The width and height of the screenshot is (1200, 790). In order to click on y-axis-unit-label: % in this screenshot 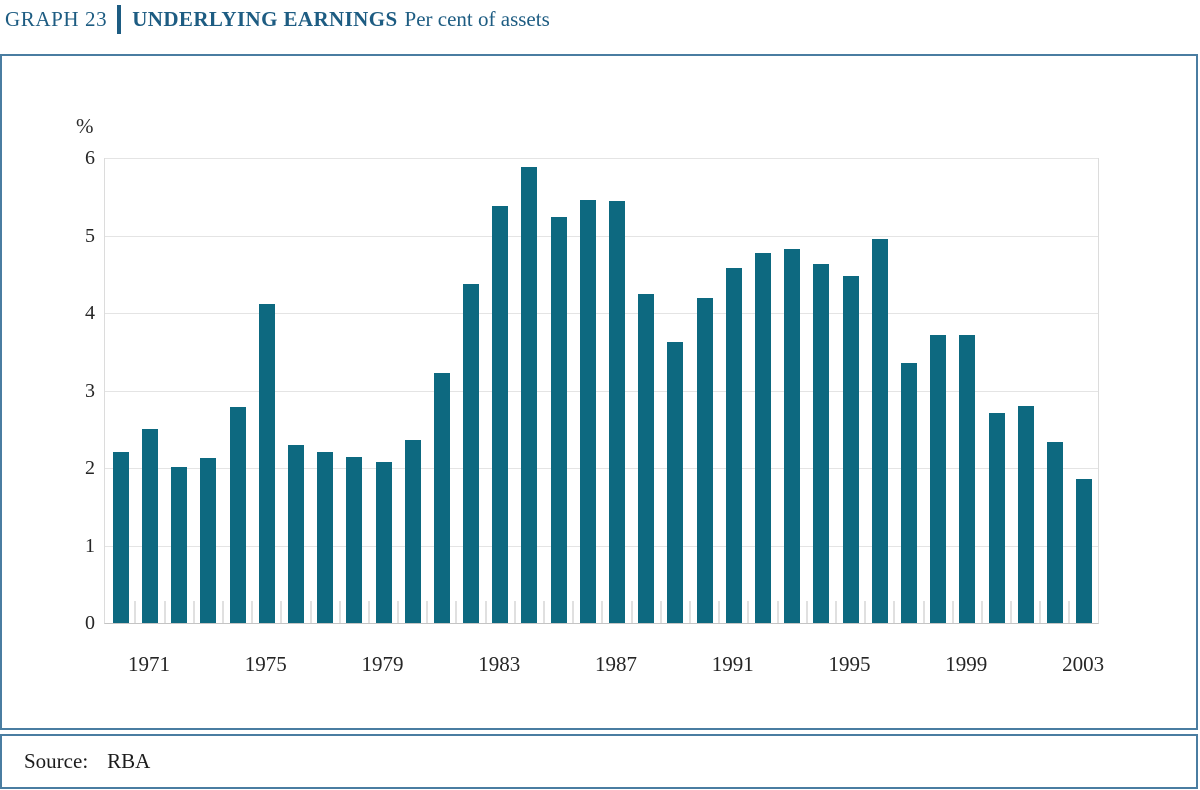, I will do `click(85, 126)`.